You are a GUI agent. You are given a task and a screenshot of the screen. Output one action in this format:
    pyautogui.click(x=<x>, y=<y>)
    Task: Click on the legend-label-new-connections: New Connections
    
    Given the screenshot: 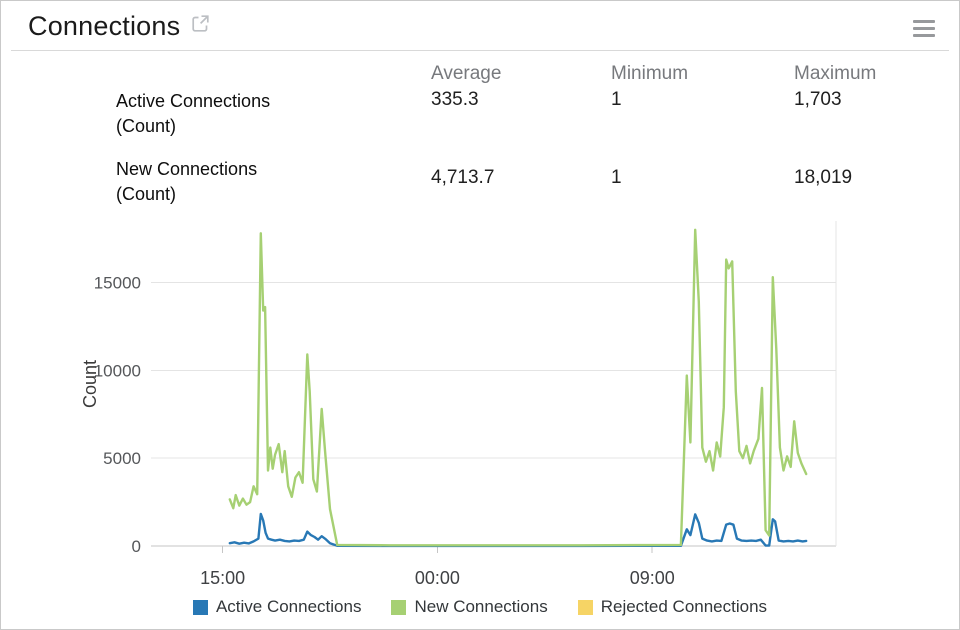 What is the action you would take?
    pyautogui.click(x=481, y=606)
    